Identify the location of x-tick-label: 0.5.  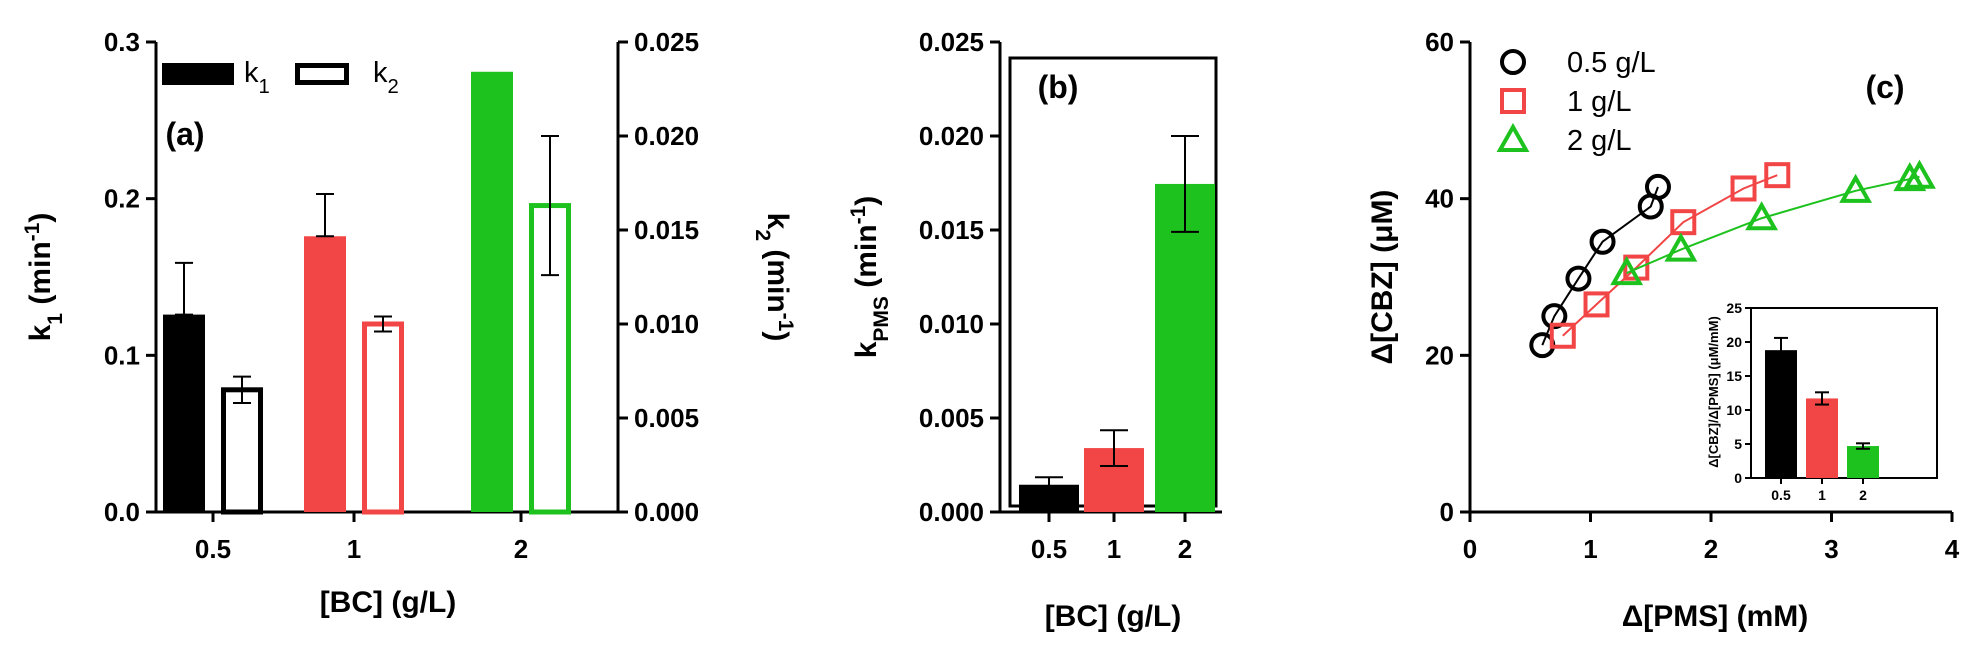
(213, 549).